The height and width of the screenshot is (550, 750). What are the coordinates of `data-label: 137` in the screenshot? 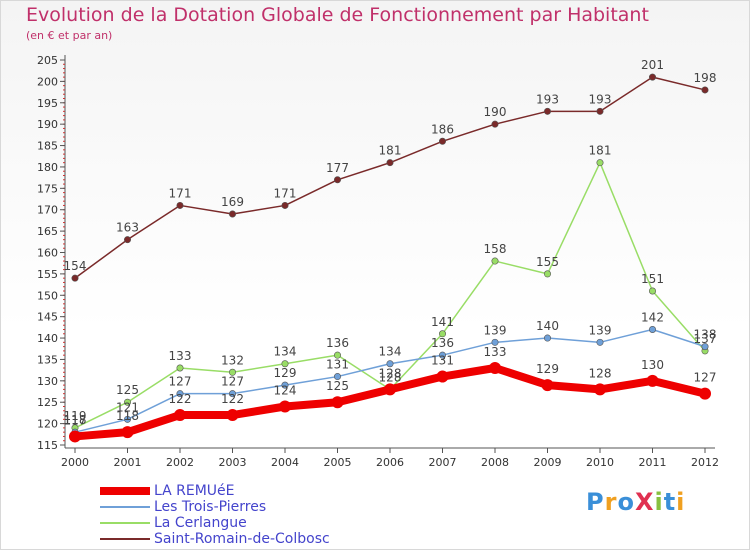 It's located at (705, 339).